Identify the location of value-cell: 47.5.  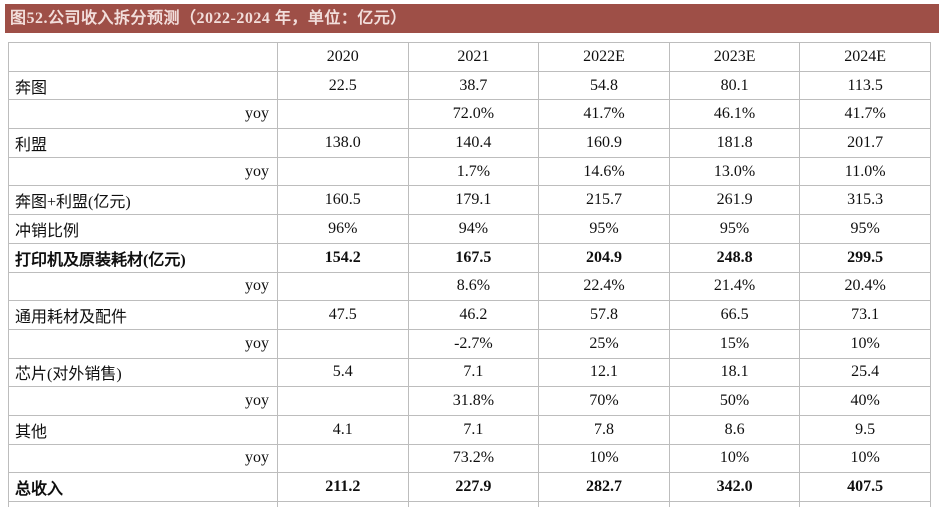
(343, 315).